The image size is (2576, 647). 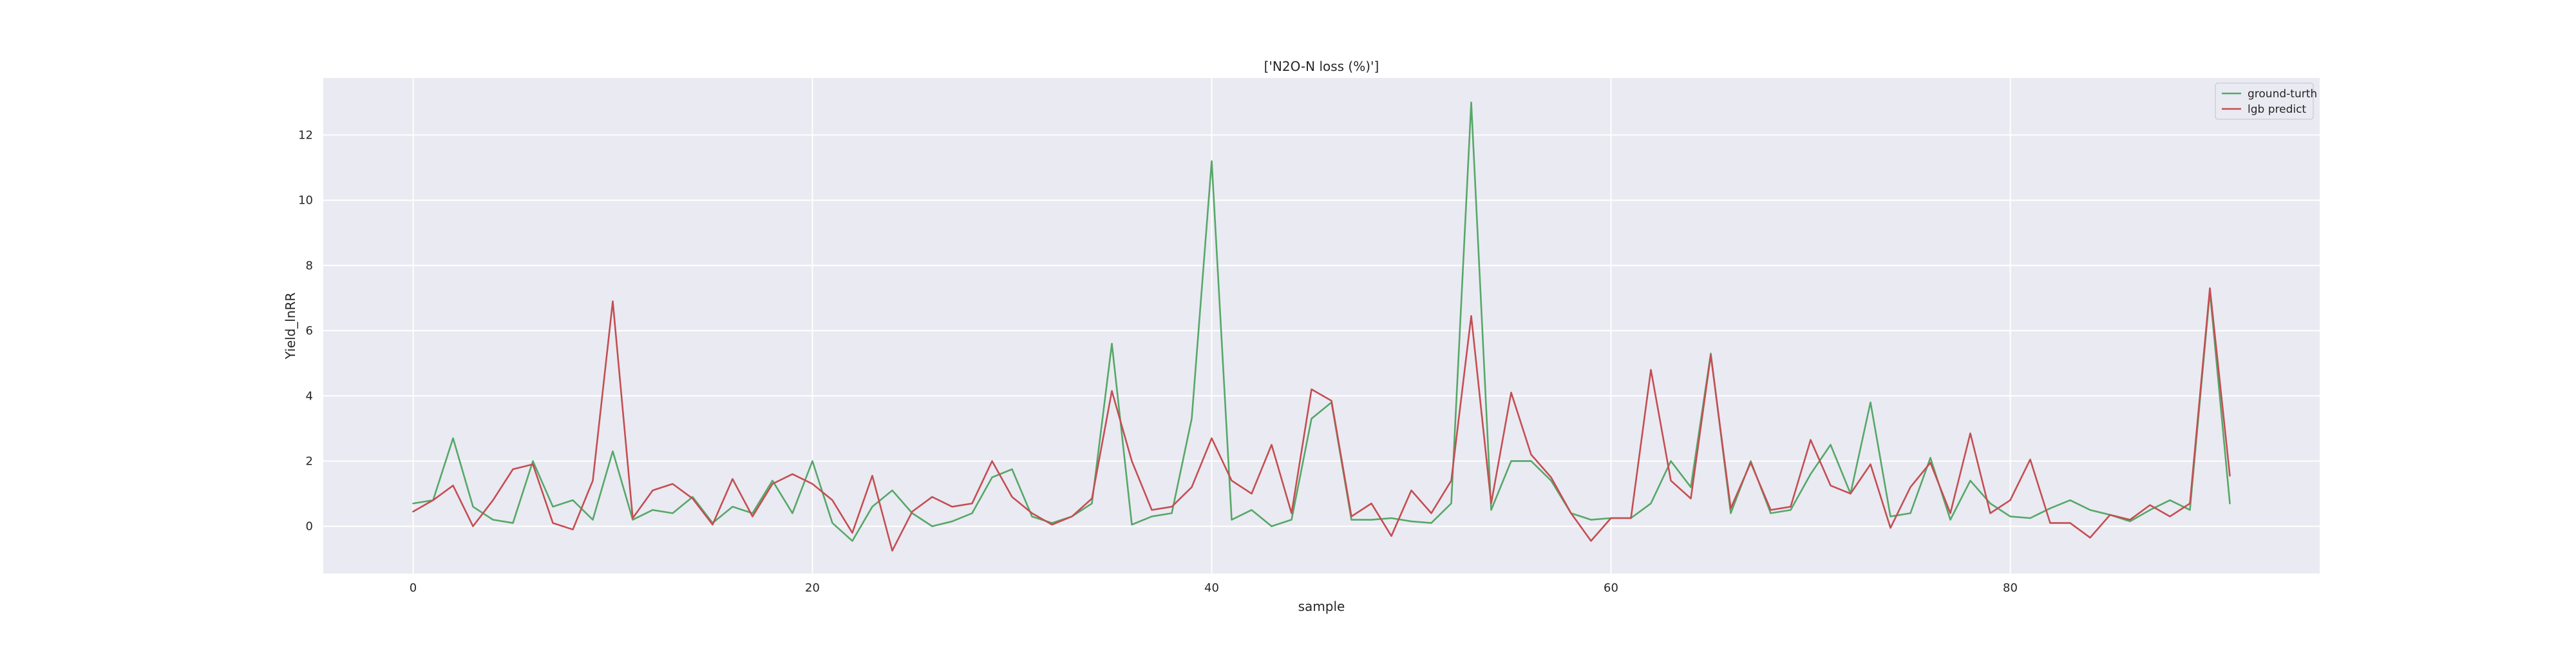 I want to click on x-tick-label: 40, so click(x=1211, y=588).